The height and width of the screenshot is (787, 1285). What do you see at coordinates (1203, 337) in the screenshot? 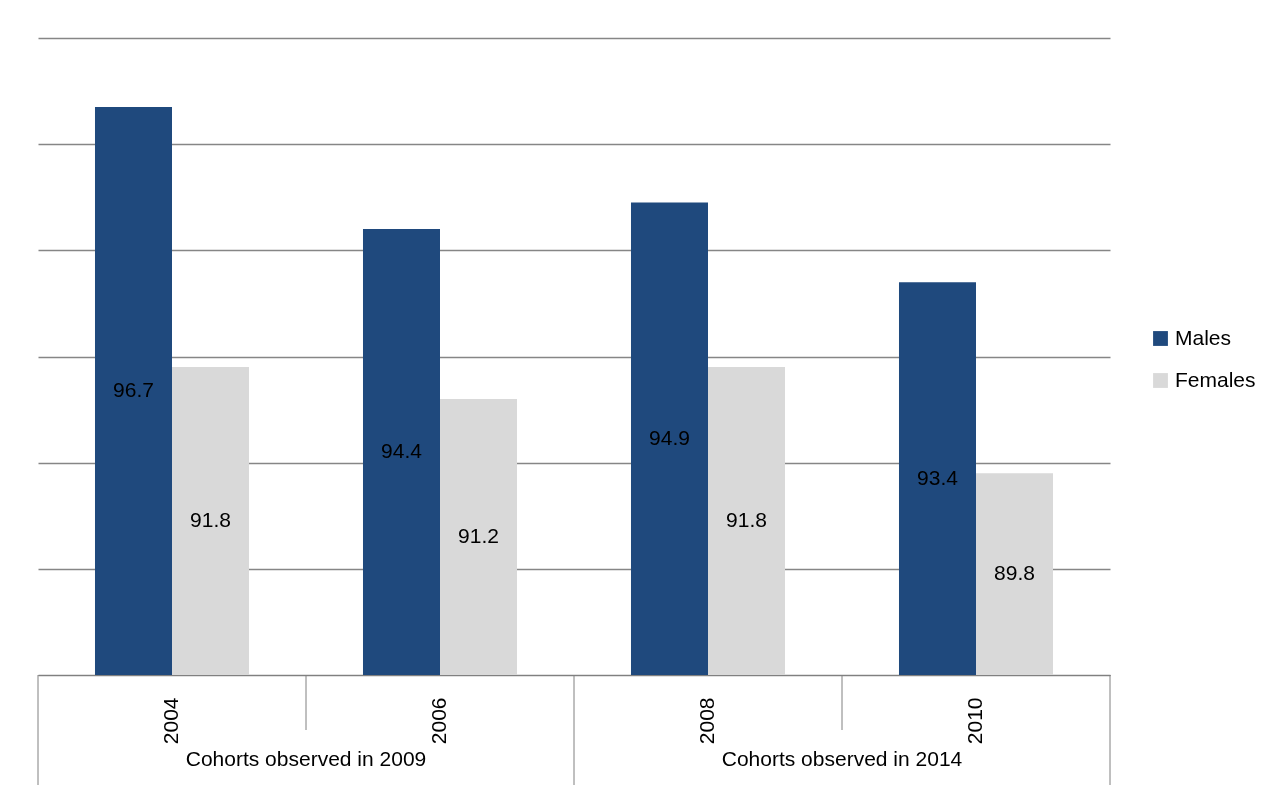
I see `legend-label: Males` at bounding box center [1203, 337].